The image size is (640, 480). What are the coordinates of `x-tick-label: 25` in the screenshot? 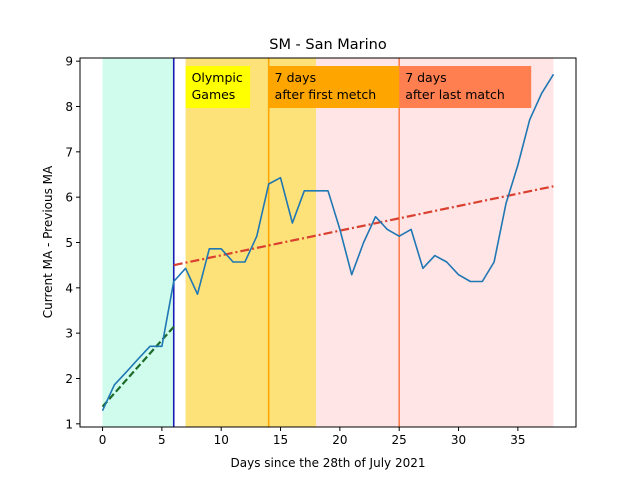 It's located at (399, 440).